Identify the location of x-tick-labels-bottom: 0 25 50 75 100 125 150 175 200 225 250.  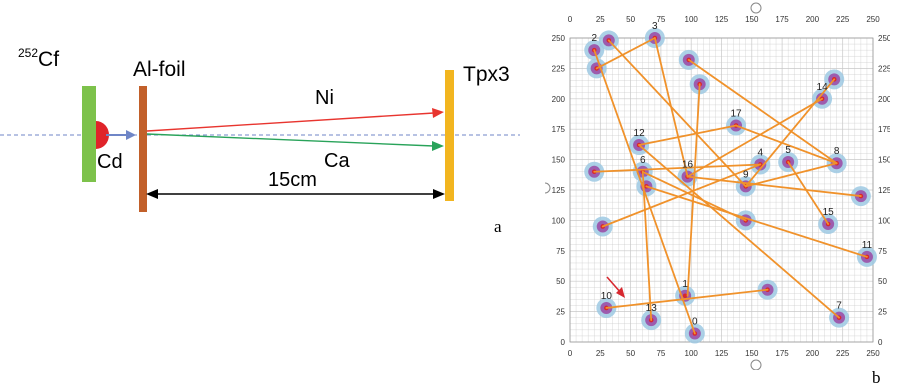
(724, 353).